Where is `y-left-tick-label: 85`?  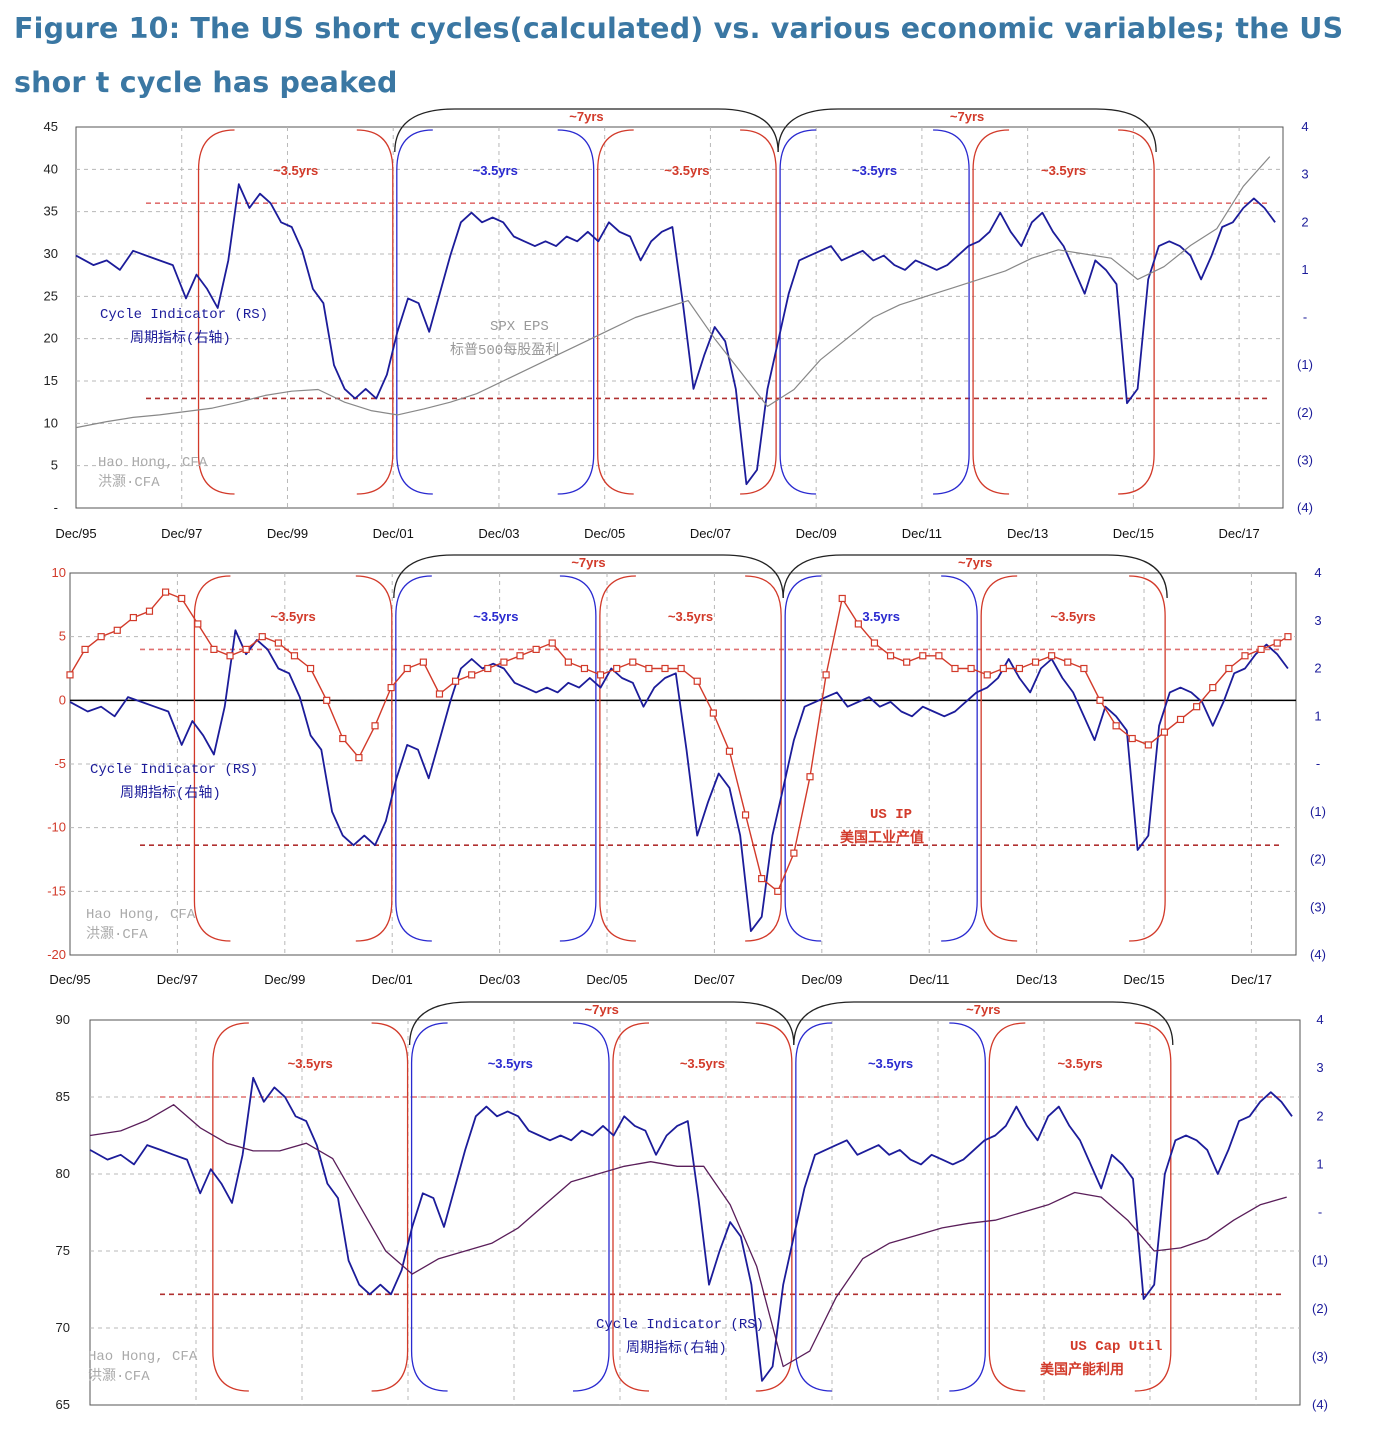
y-left-tick-label: 85 is located at coordinates (63, 1096).